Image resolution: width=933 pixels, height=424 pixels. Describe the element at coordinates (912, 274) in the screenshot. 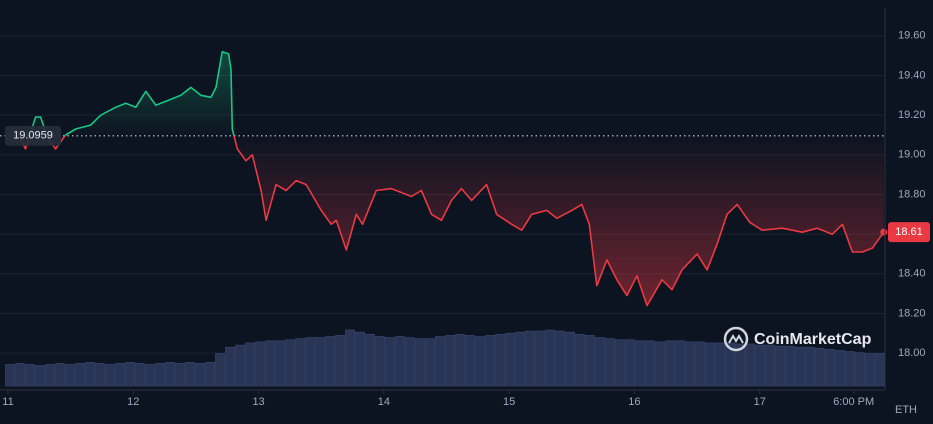

I see `y-tick-label: 18.40` at that location.